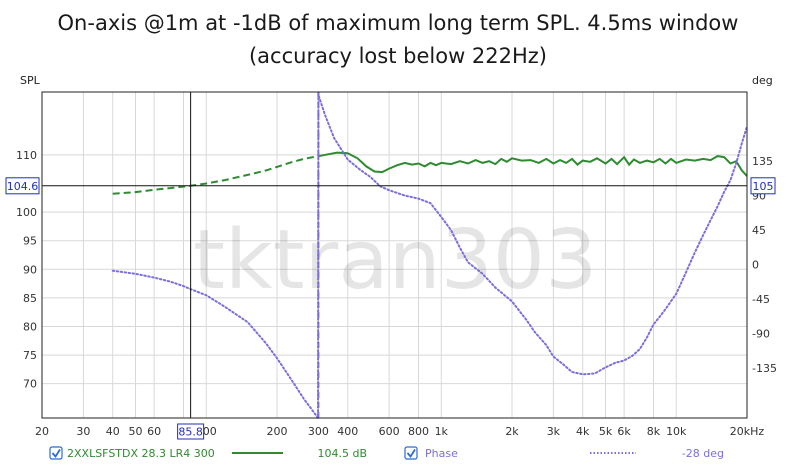 The width and height of the screenshot is (800, 469). Describe the element at coordinates (30, 384) in the screenshot. I see `left-tick-label: 70` at that location.